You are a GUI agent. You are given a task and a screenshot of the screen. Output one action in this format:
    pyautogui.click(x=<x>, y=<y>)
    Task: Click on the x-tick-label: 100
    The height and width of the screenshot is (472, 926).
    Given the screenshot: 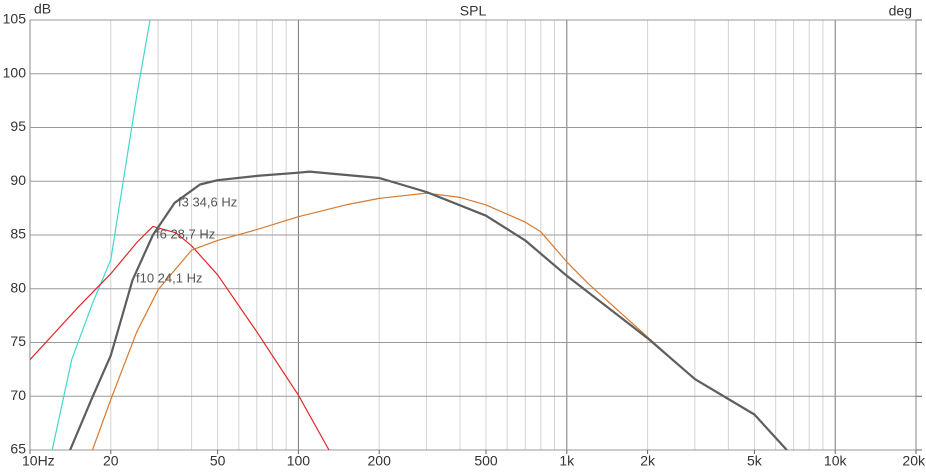 What is the action you would take?
    pyautogui.click(x=299, y=461)
    